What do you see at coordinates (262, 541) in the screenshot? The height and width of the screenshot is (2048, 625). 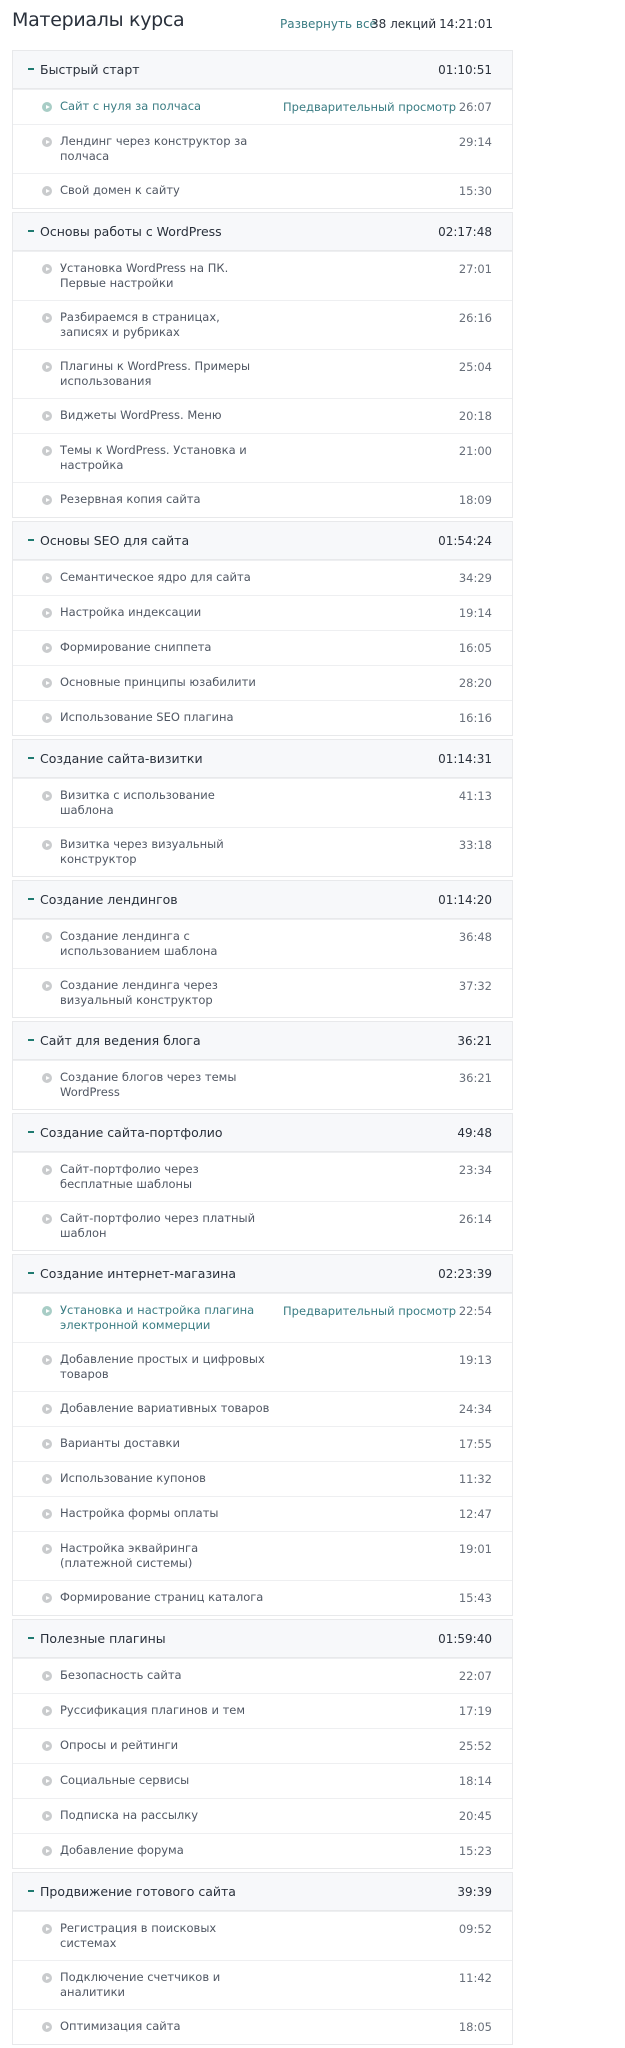 I see `section-header: Основы SEO для сайта 01:54:24` at bounding box center [262, 541].